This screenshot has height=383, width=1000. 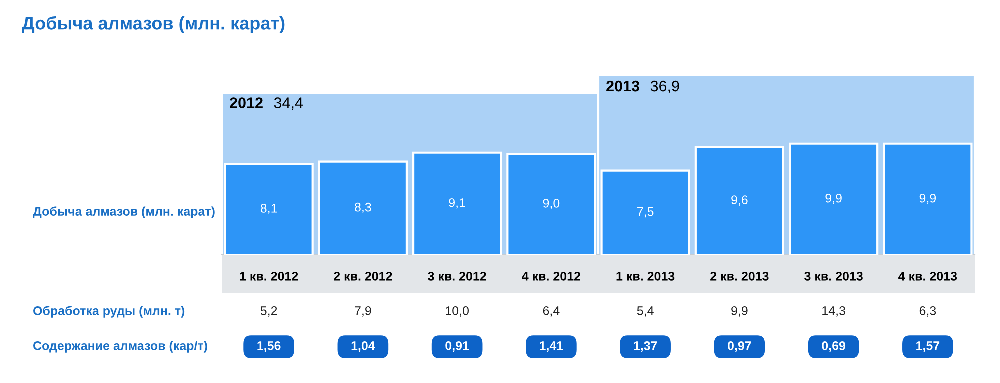 What do you see at coordinates (645, 276) in the screenshot?
I see `x-tick-label: 1 кв. 2013` at bounding box center [645, 276].